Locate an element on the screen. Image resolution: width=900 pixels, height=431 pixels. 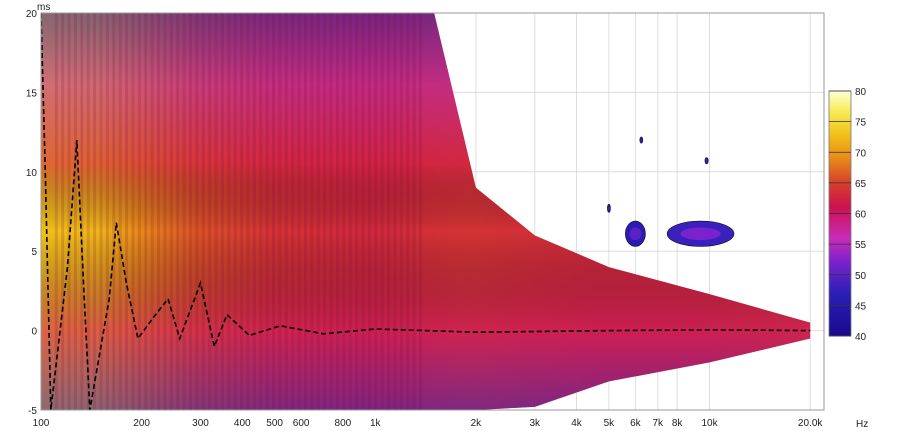
colorbar-legend: 80 75 70 65 60 55 50 45 40 is located at coordinates (847, 215).